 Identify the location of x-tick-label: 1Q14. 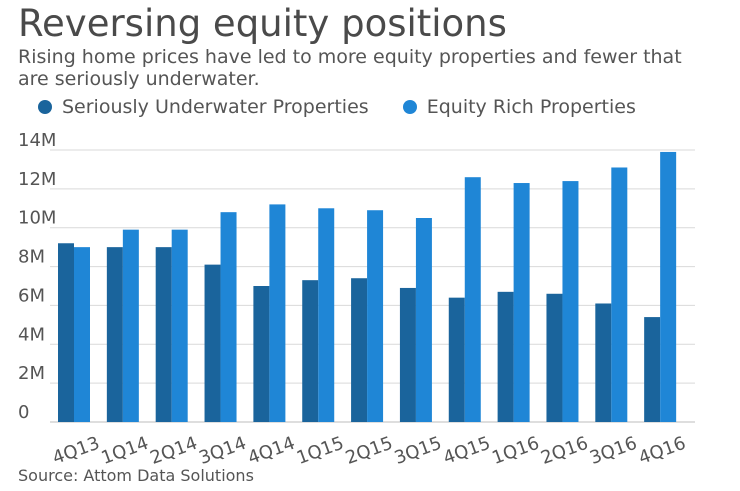
(125, 451).